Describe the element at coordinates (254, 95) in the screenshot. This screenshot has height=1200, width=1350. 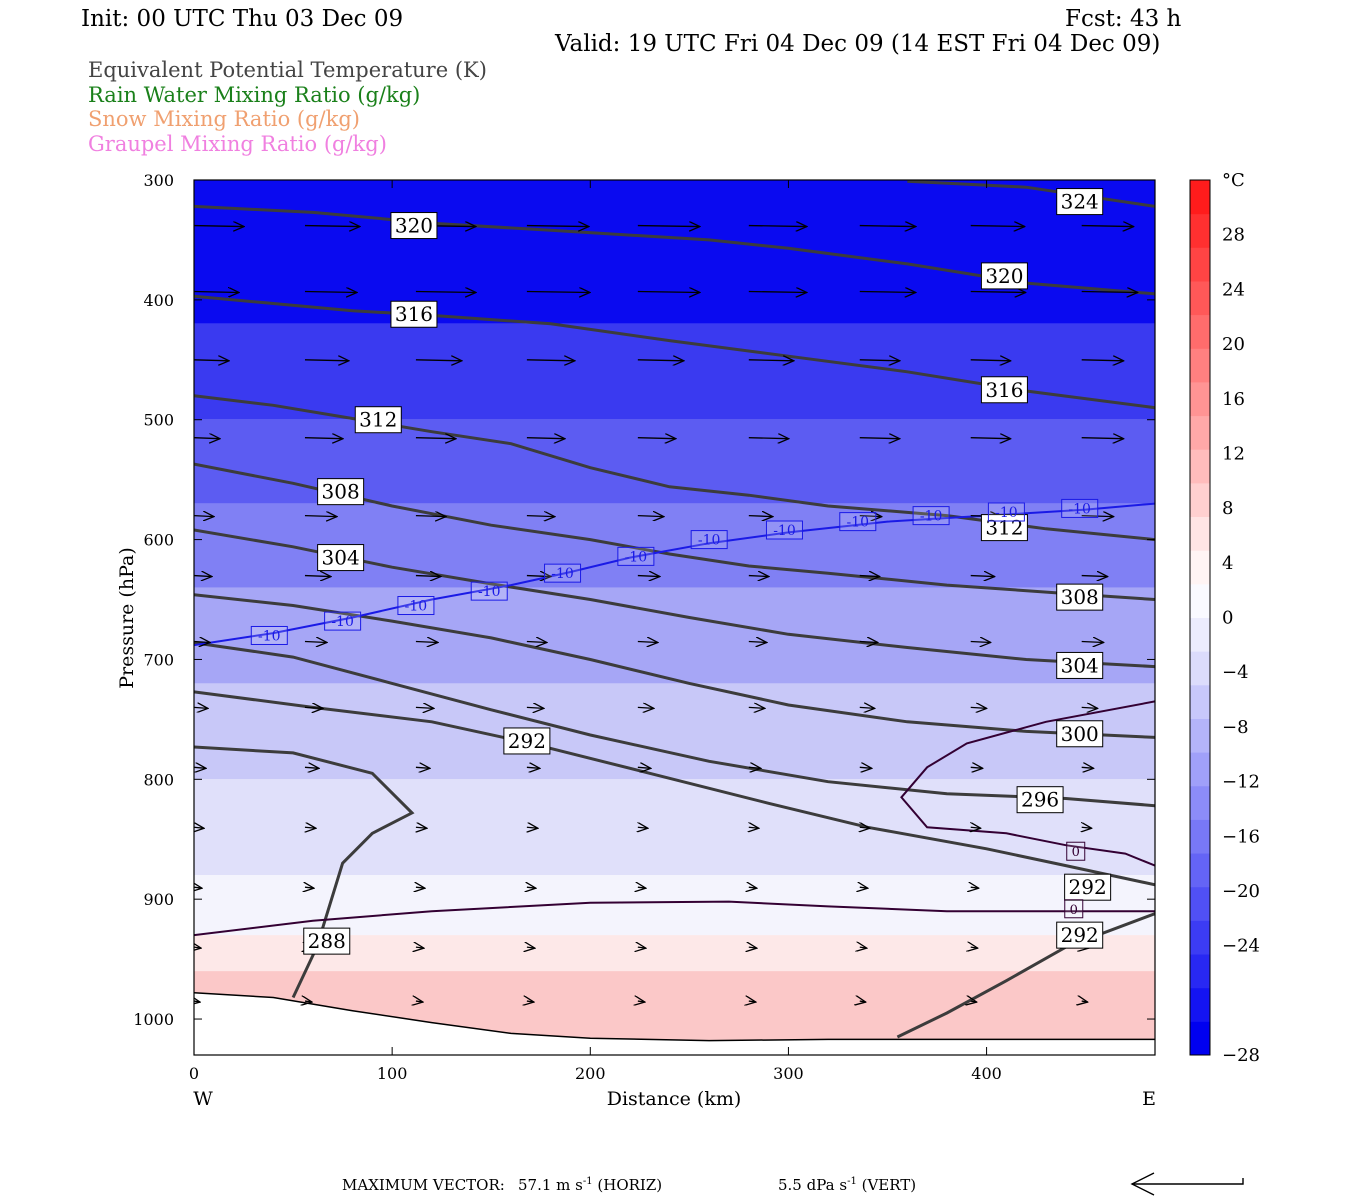
I see `title-rain-water: Rain Water Mixing Ratio (g/kg)` at that location.